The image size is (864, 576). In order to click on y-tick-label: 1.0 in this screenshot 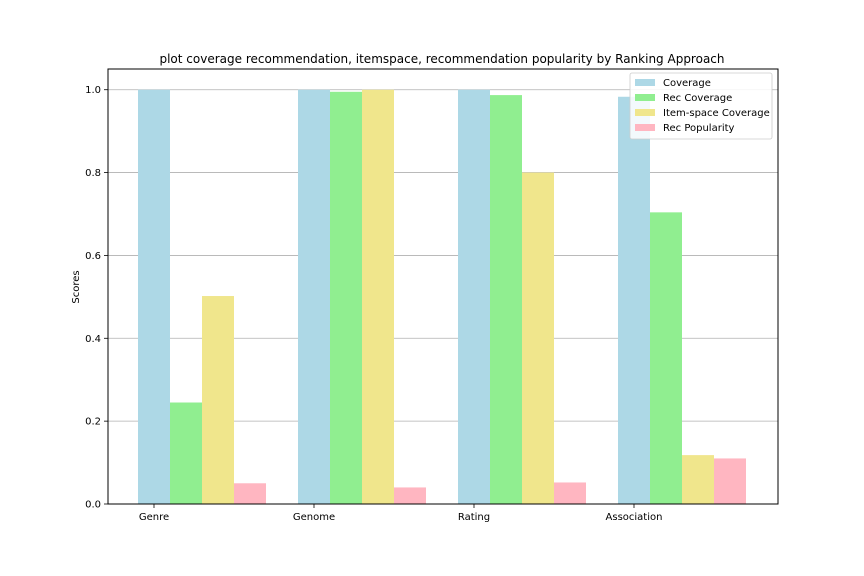, I will do `click(93, 90)`.